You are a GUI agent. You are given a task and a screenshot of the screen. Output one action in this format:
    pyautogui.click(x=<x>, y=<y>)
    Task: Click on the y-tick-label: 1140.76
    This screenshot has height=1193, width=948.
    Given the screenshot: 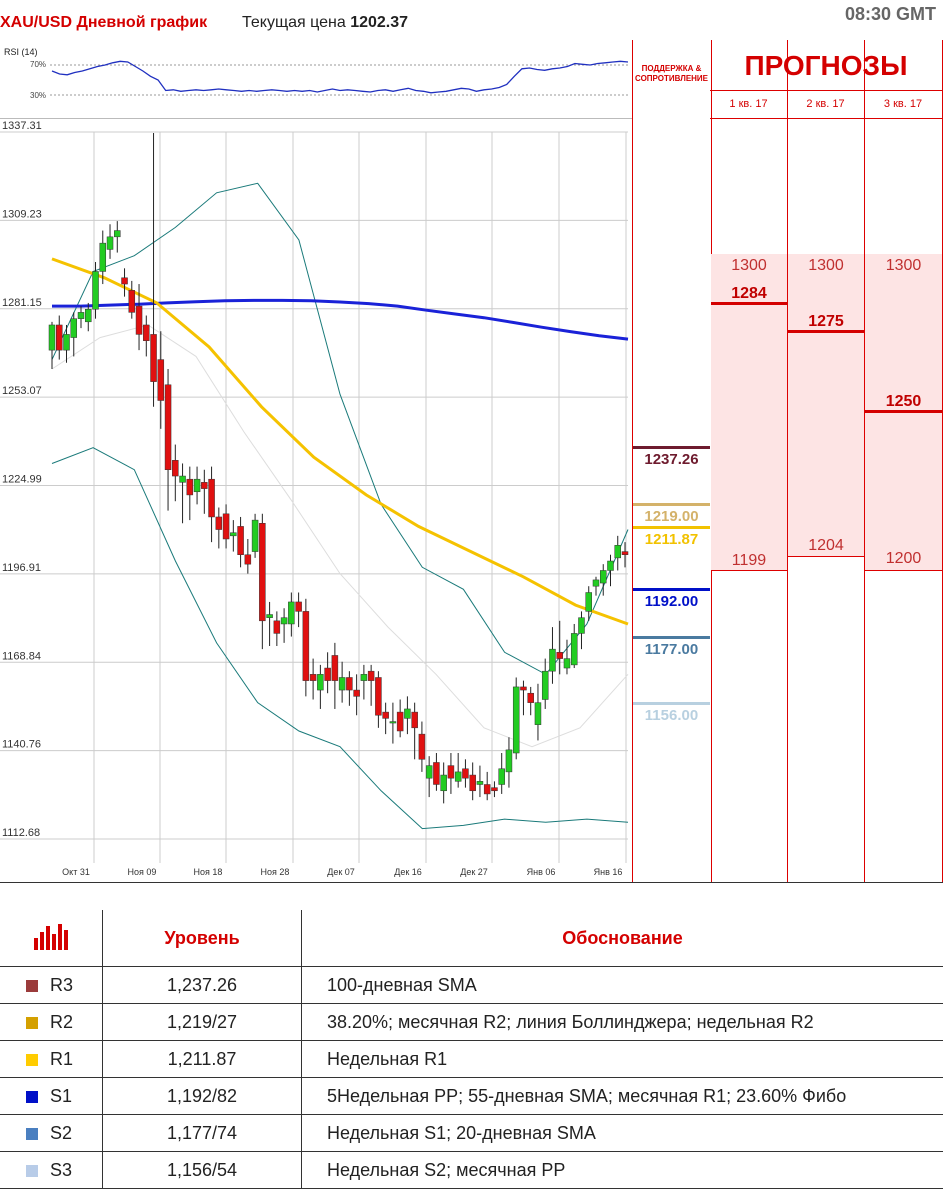 What is the action you would take?
    pyautogui.click(x=21, y=745)
    